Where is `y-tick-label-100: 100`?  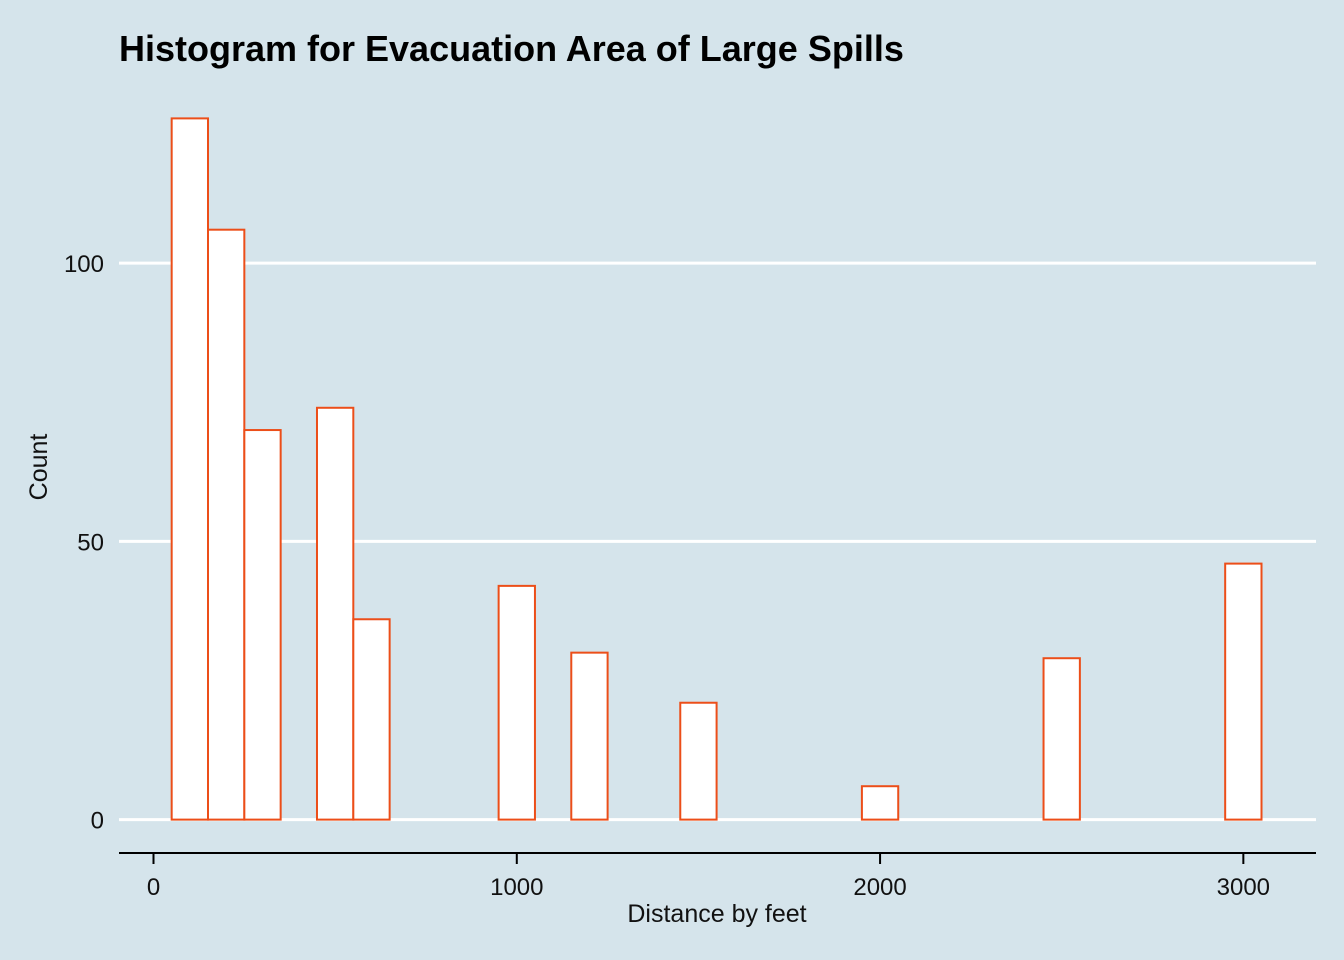
y-tick-label-100: 100 is located at coordinates (84, 264).